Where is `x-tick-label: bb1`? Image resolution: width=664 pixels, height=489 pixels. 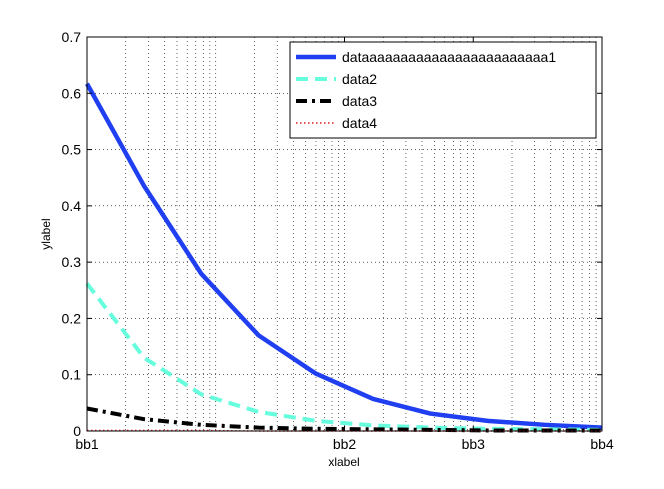 x-tick-label: bb1 is located at coordinates (87, 444).